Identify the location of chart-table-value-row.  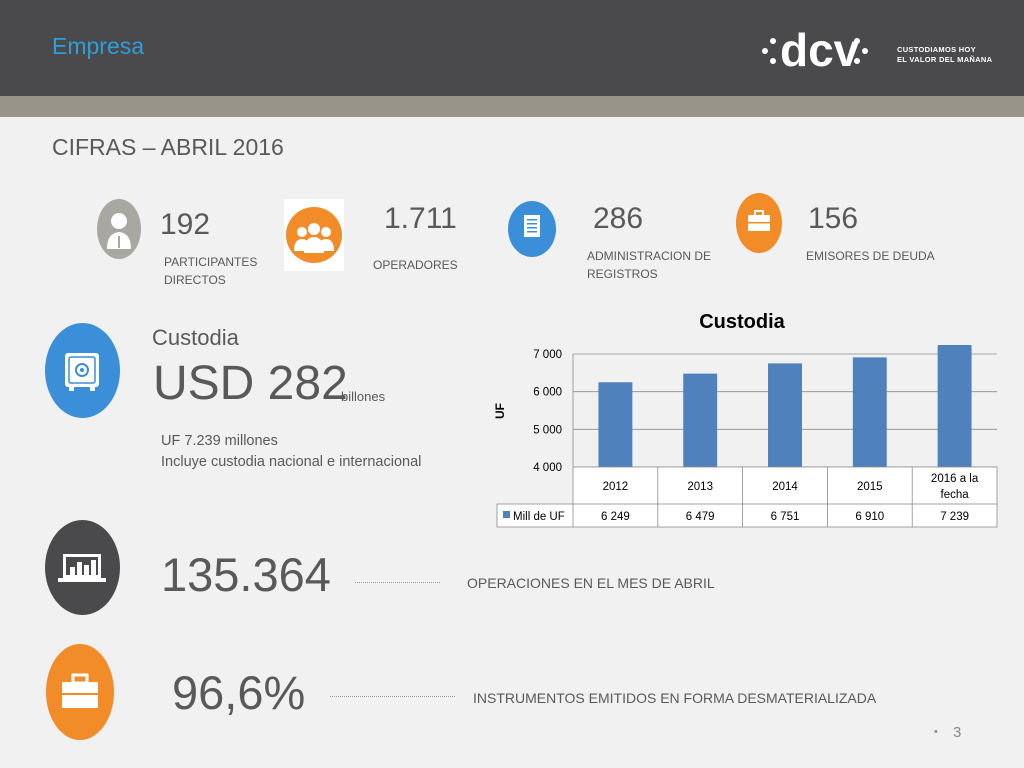
(747, 515).